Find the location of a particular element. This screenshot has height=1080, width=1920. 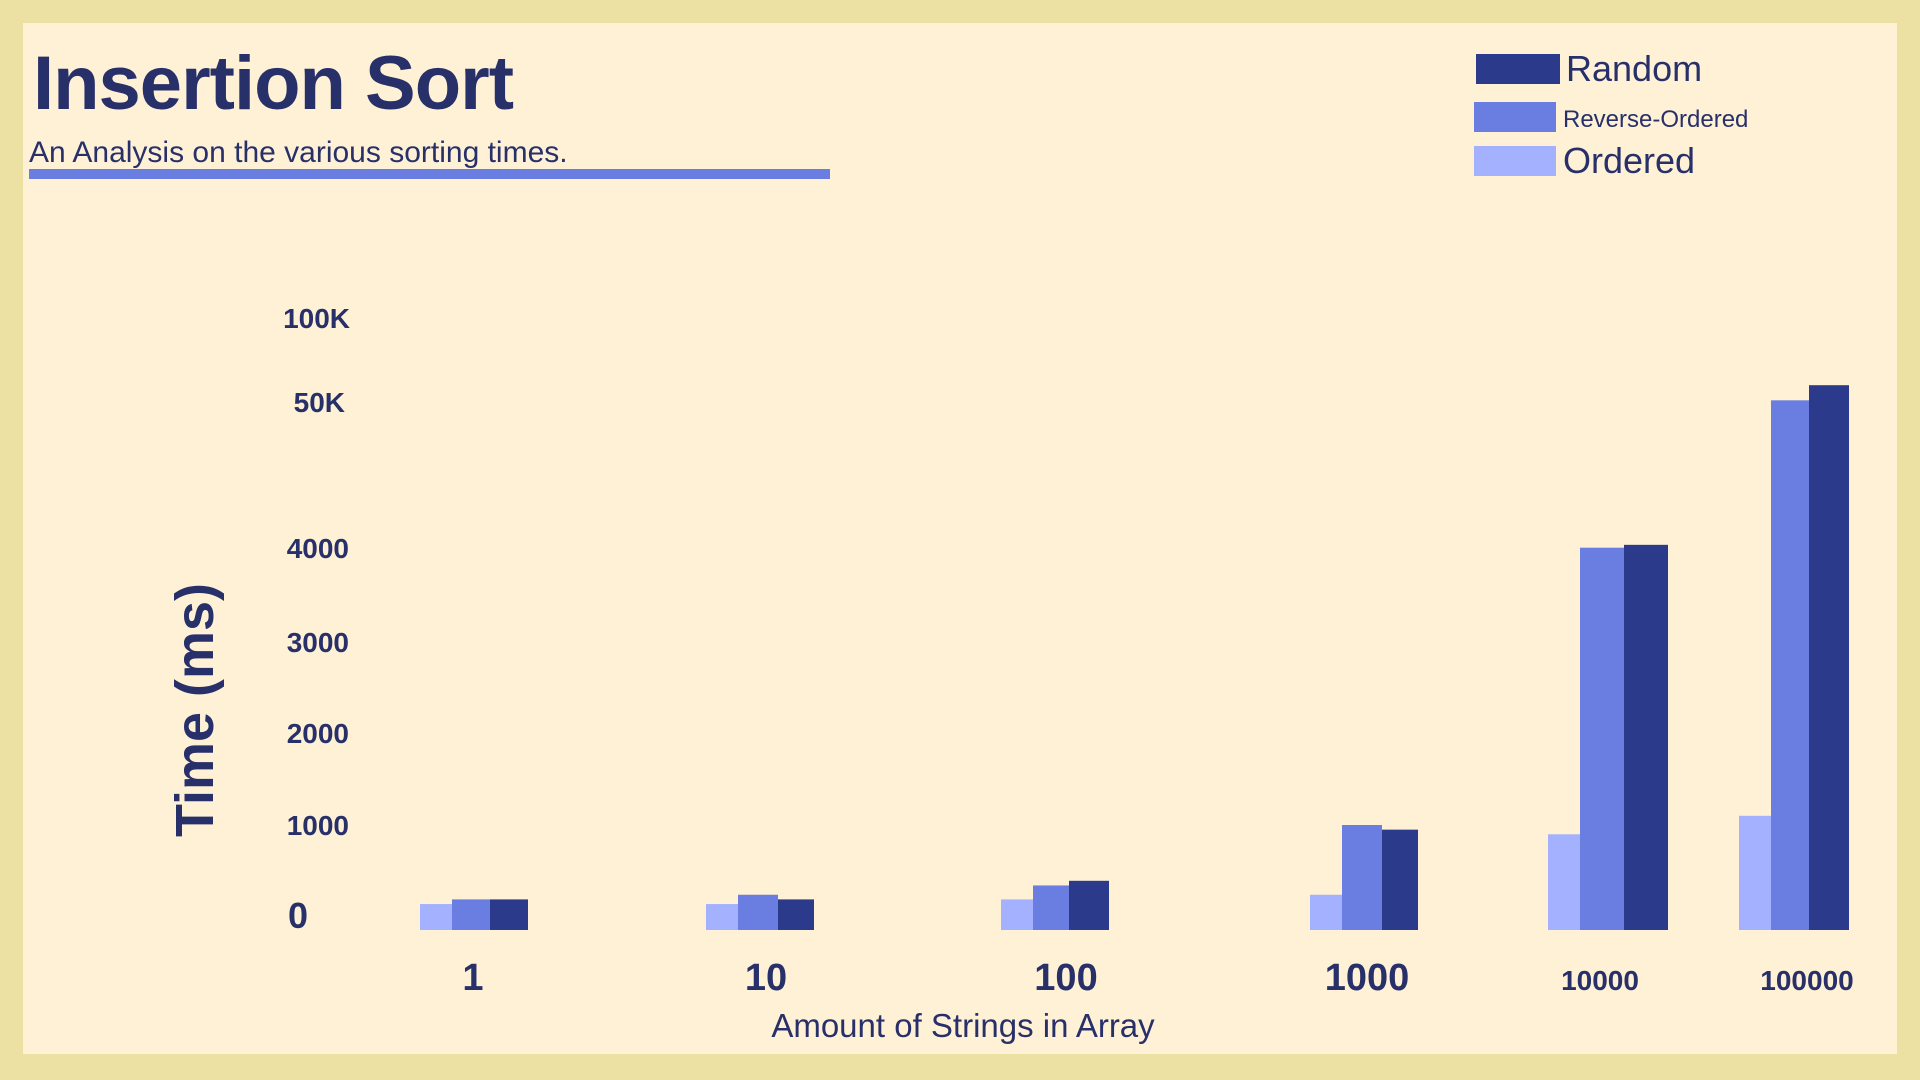

x-tick-label: 10000 is located at coordinates (1600, 980).